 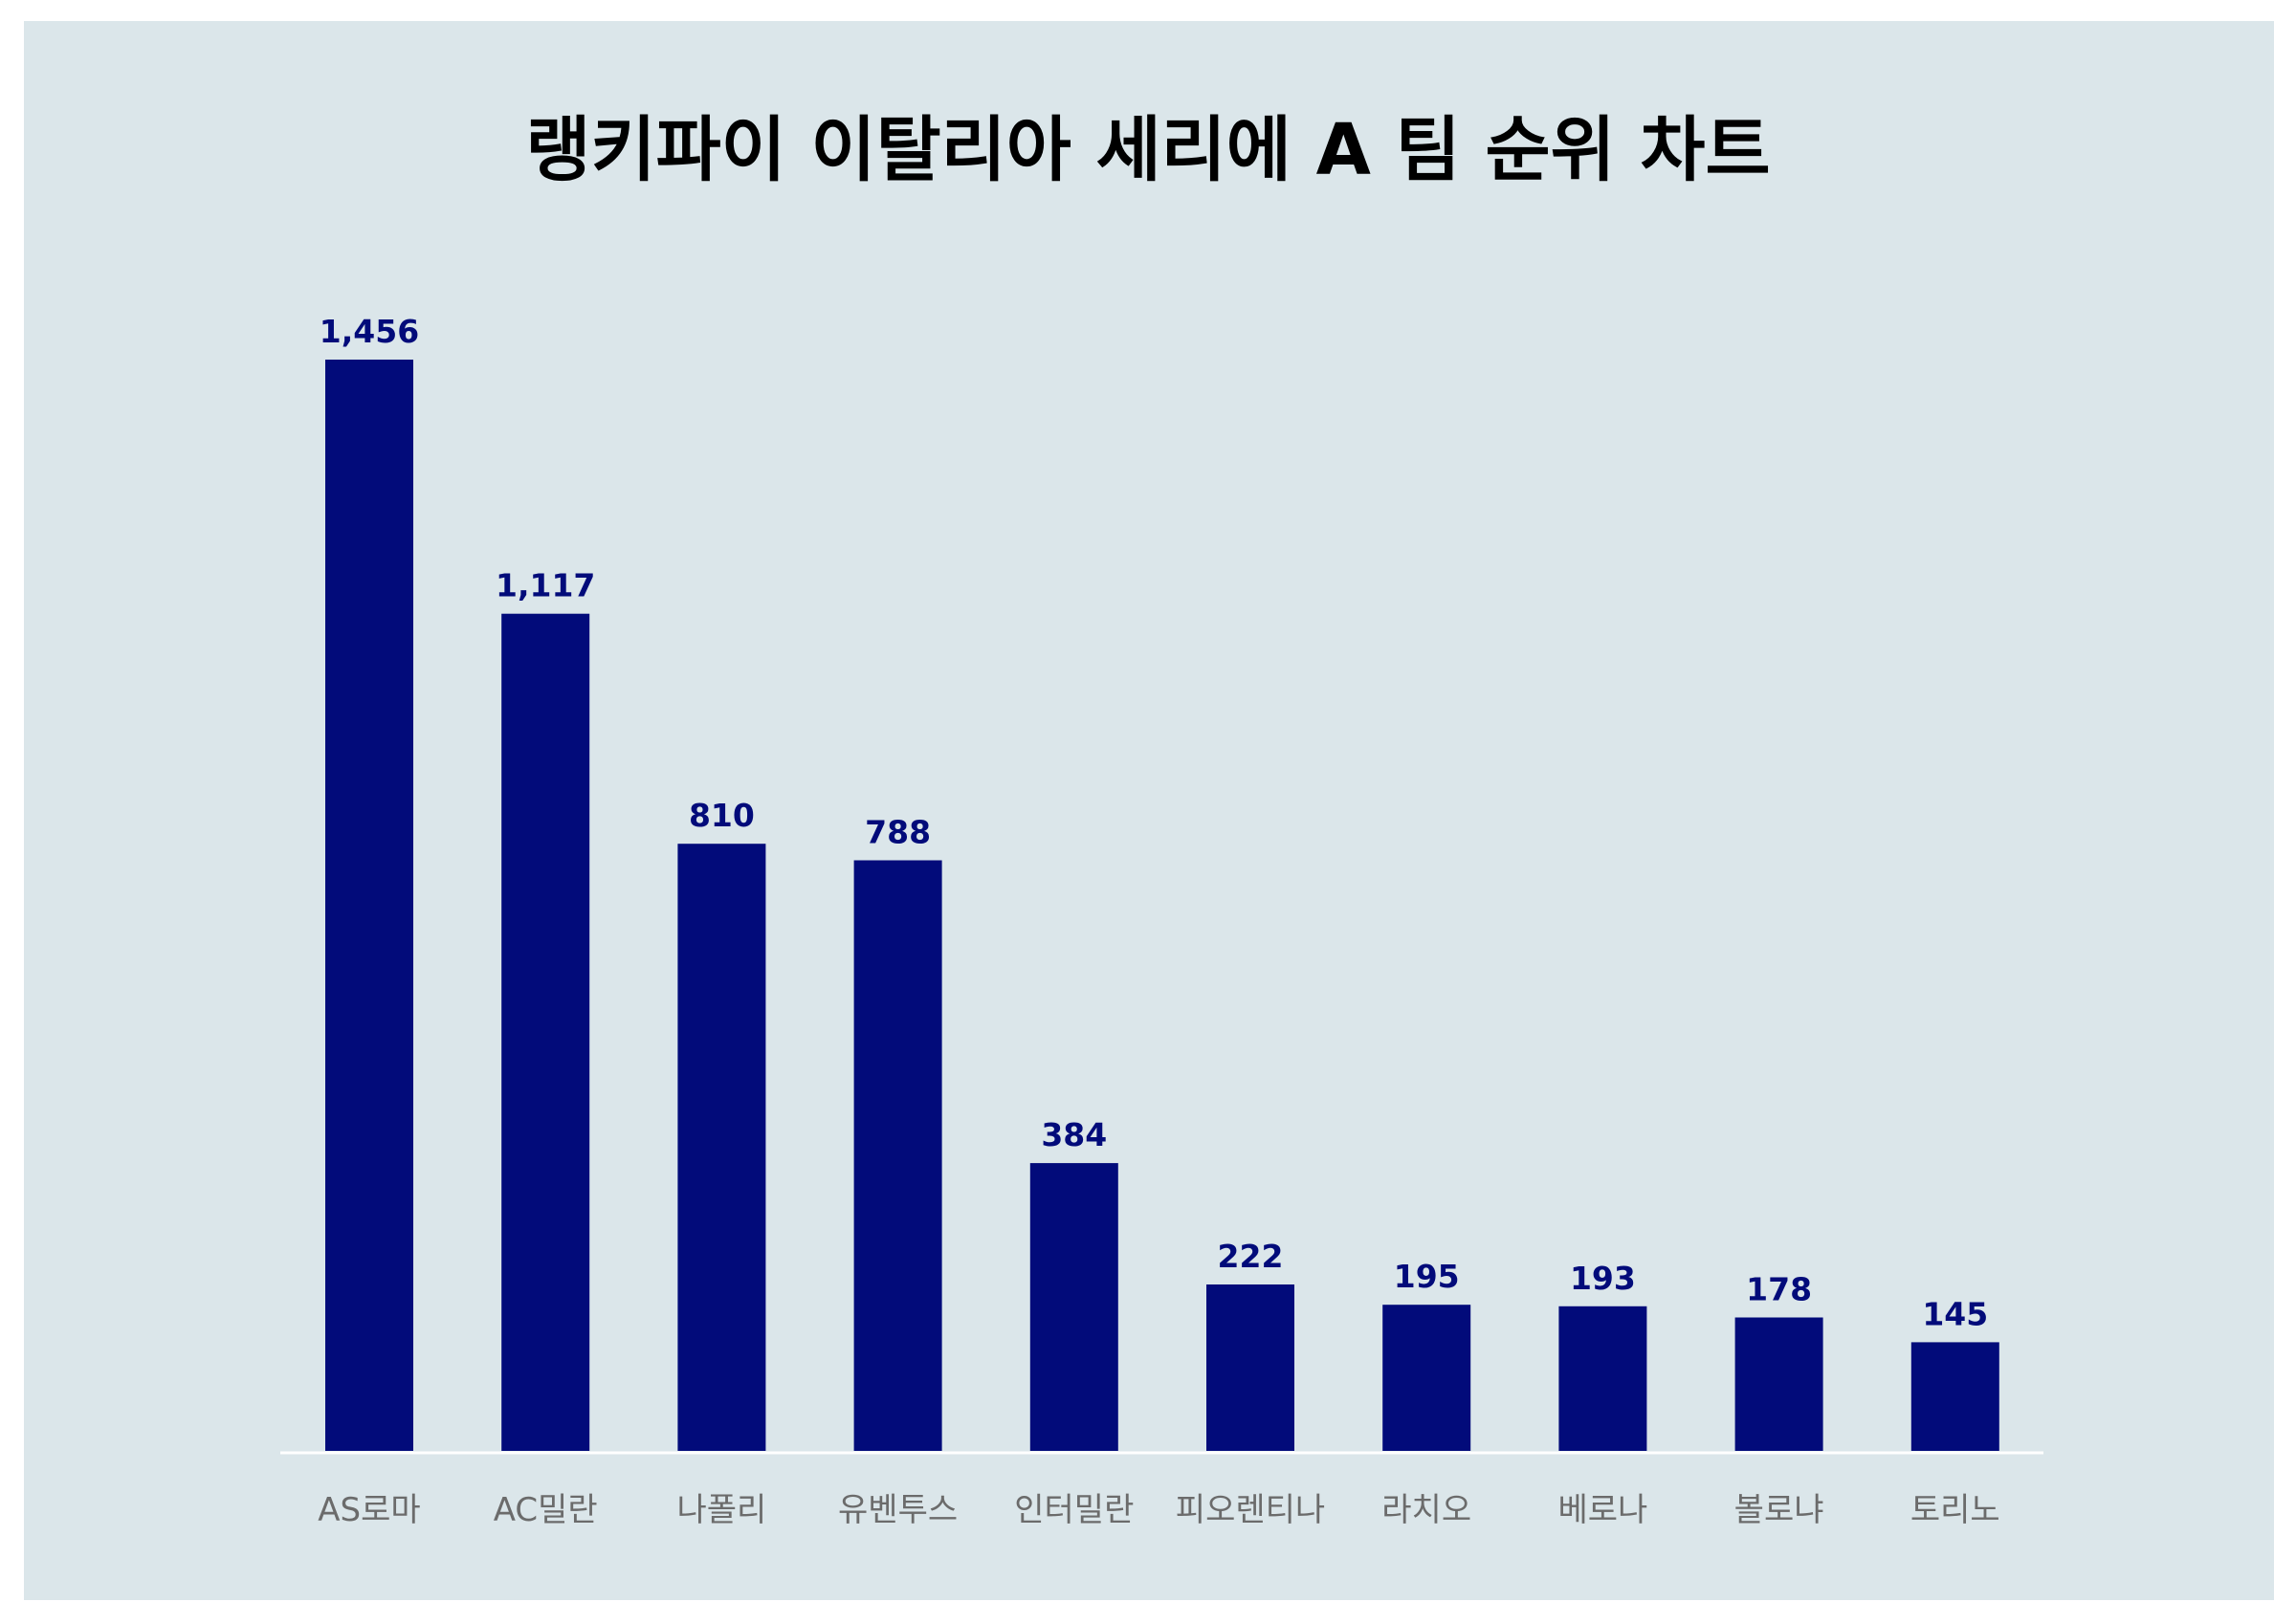 What do you see at coordinates (545, 586) in the screenshot?
I see `value-label-2: 1,117` at bounding box center [545, 586].